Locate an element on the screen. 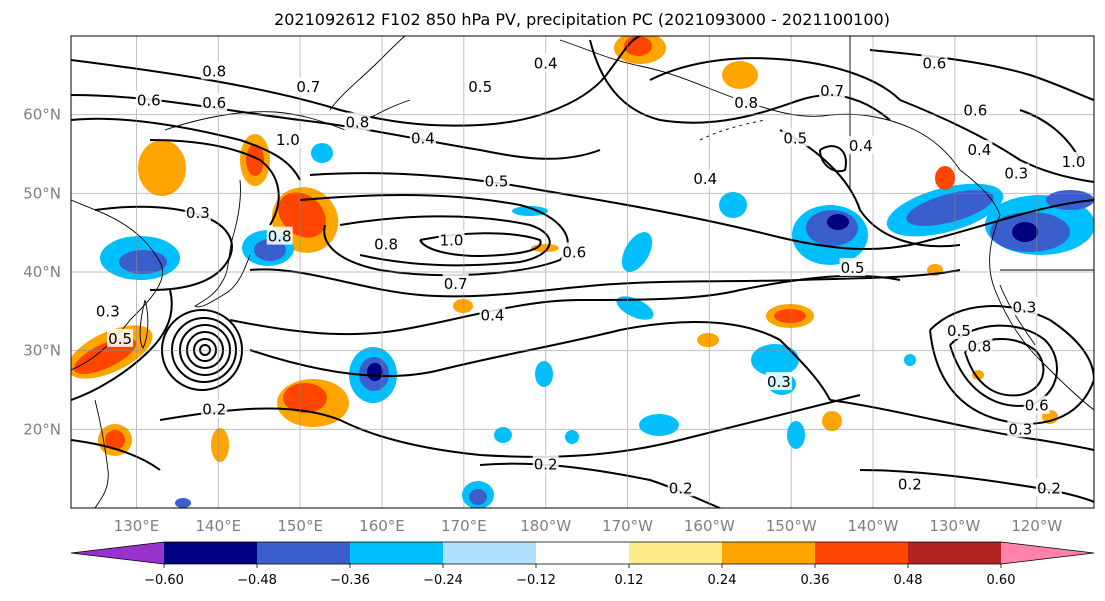 This screenshot has height=601, width=1105. pv-contour-0.2 is located at coordinates (510, 426).